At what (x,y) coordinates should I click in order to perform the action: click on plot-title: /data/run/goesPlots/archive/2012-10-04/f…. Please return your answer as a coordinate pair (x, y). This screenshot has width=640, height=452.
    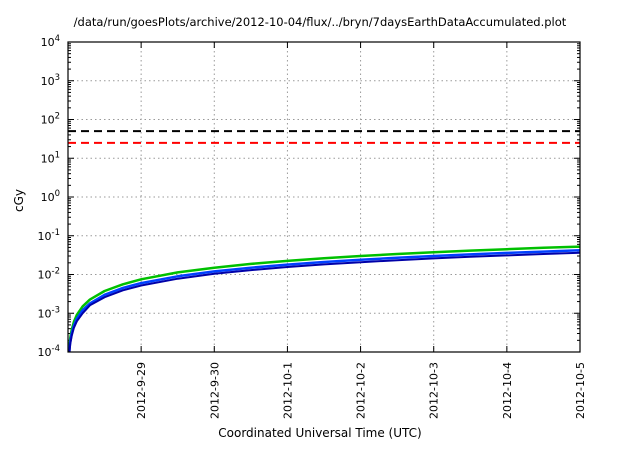
    Looking at the image, I should click on (320, 22).